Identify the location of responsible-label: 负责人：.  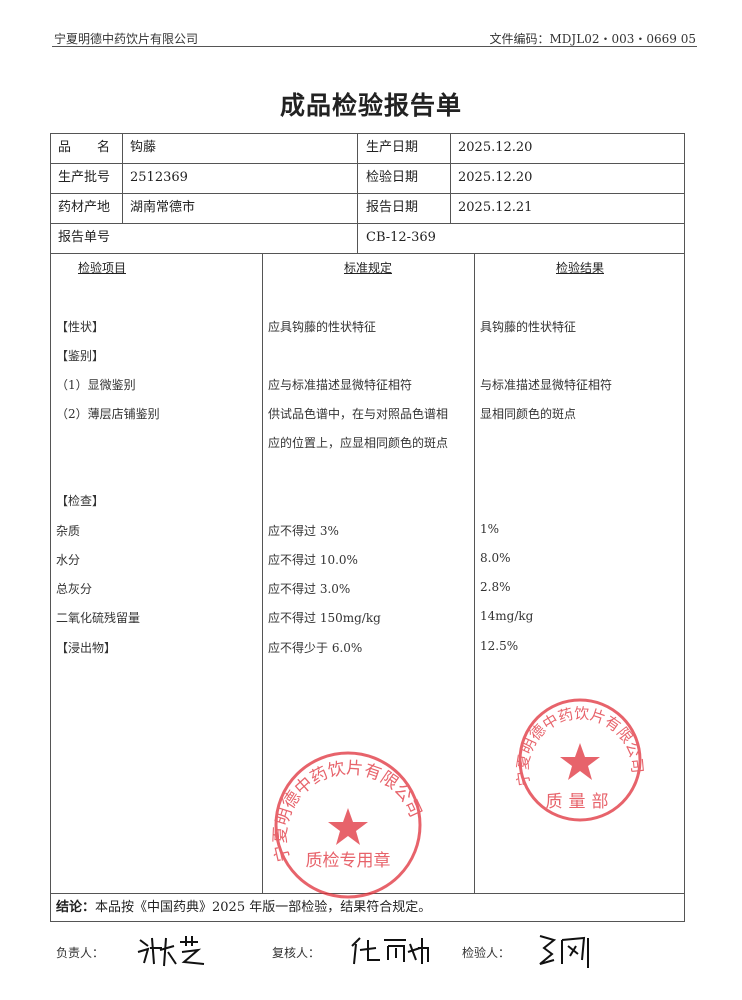
(80, 953).